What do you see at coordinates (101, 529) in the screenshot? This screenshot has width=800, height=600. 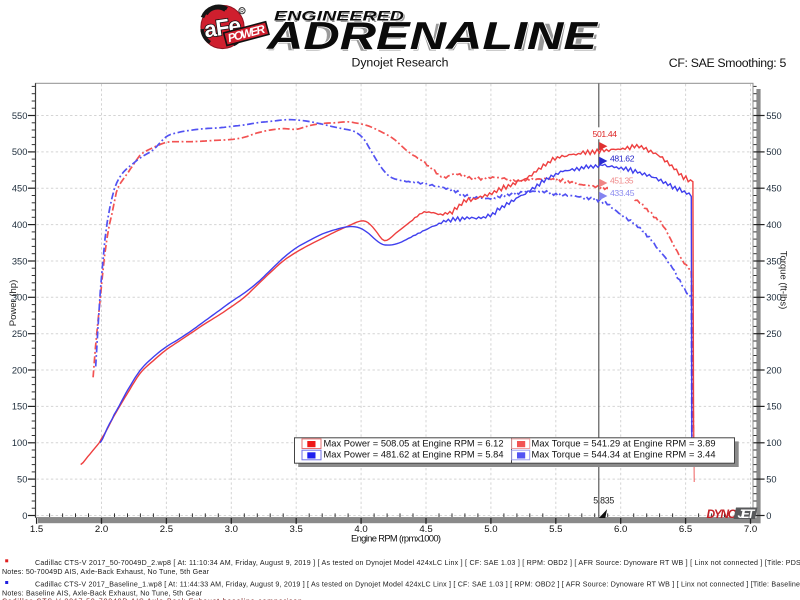 I see `svg-text: 2.0` at bounding box center [101, 529].